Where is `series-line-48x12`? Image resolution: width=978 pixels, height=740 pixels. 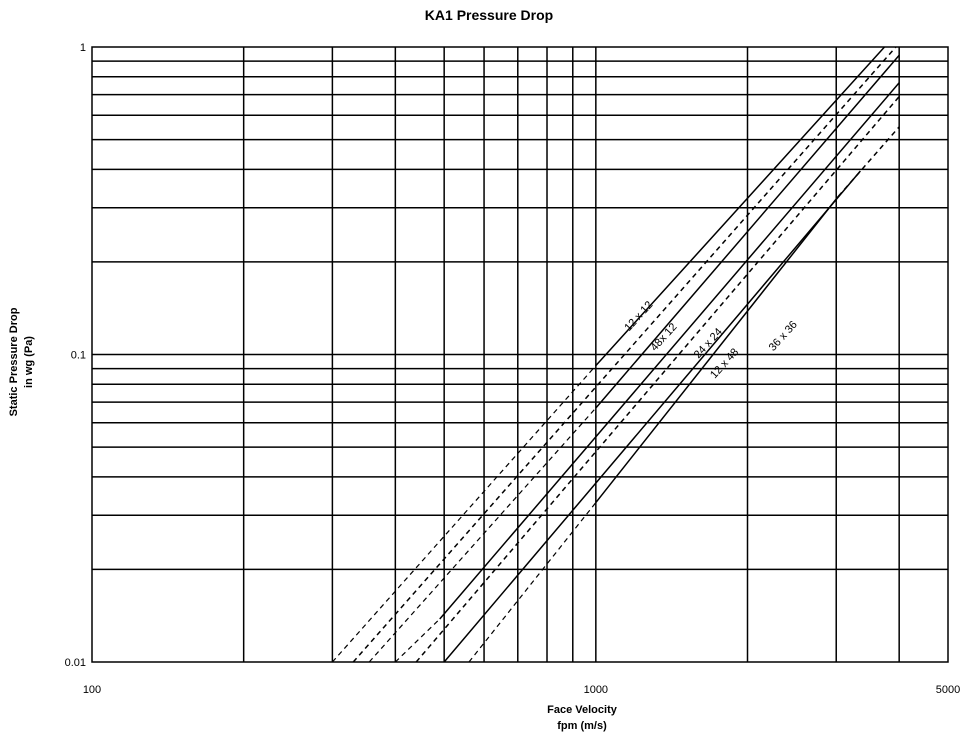 series-line-48x12 is located at coordinates (747, 231).